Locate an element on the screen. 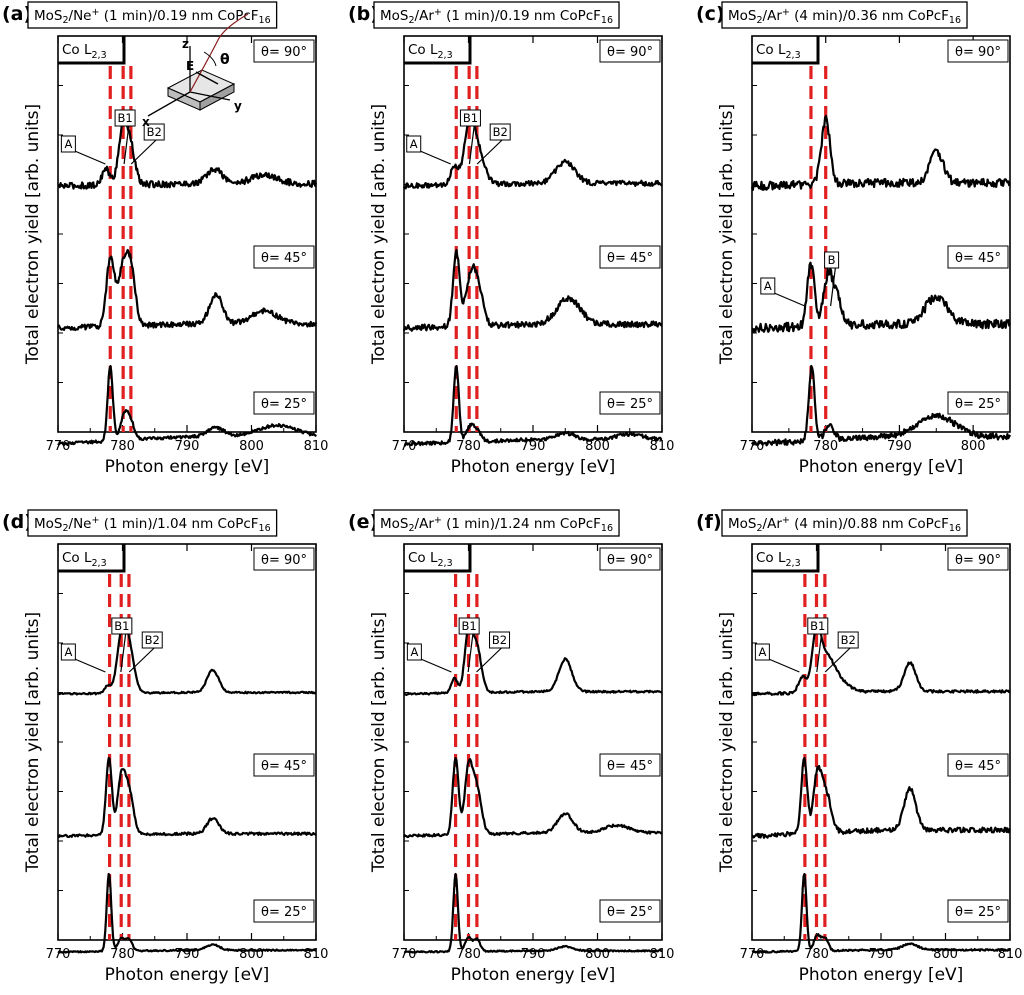 The image size is (1024, 995). panel-title: MoS2/Ne+ (1 min)/1.04 nm CoPcF16 is located at coordinates (152, 524).